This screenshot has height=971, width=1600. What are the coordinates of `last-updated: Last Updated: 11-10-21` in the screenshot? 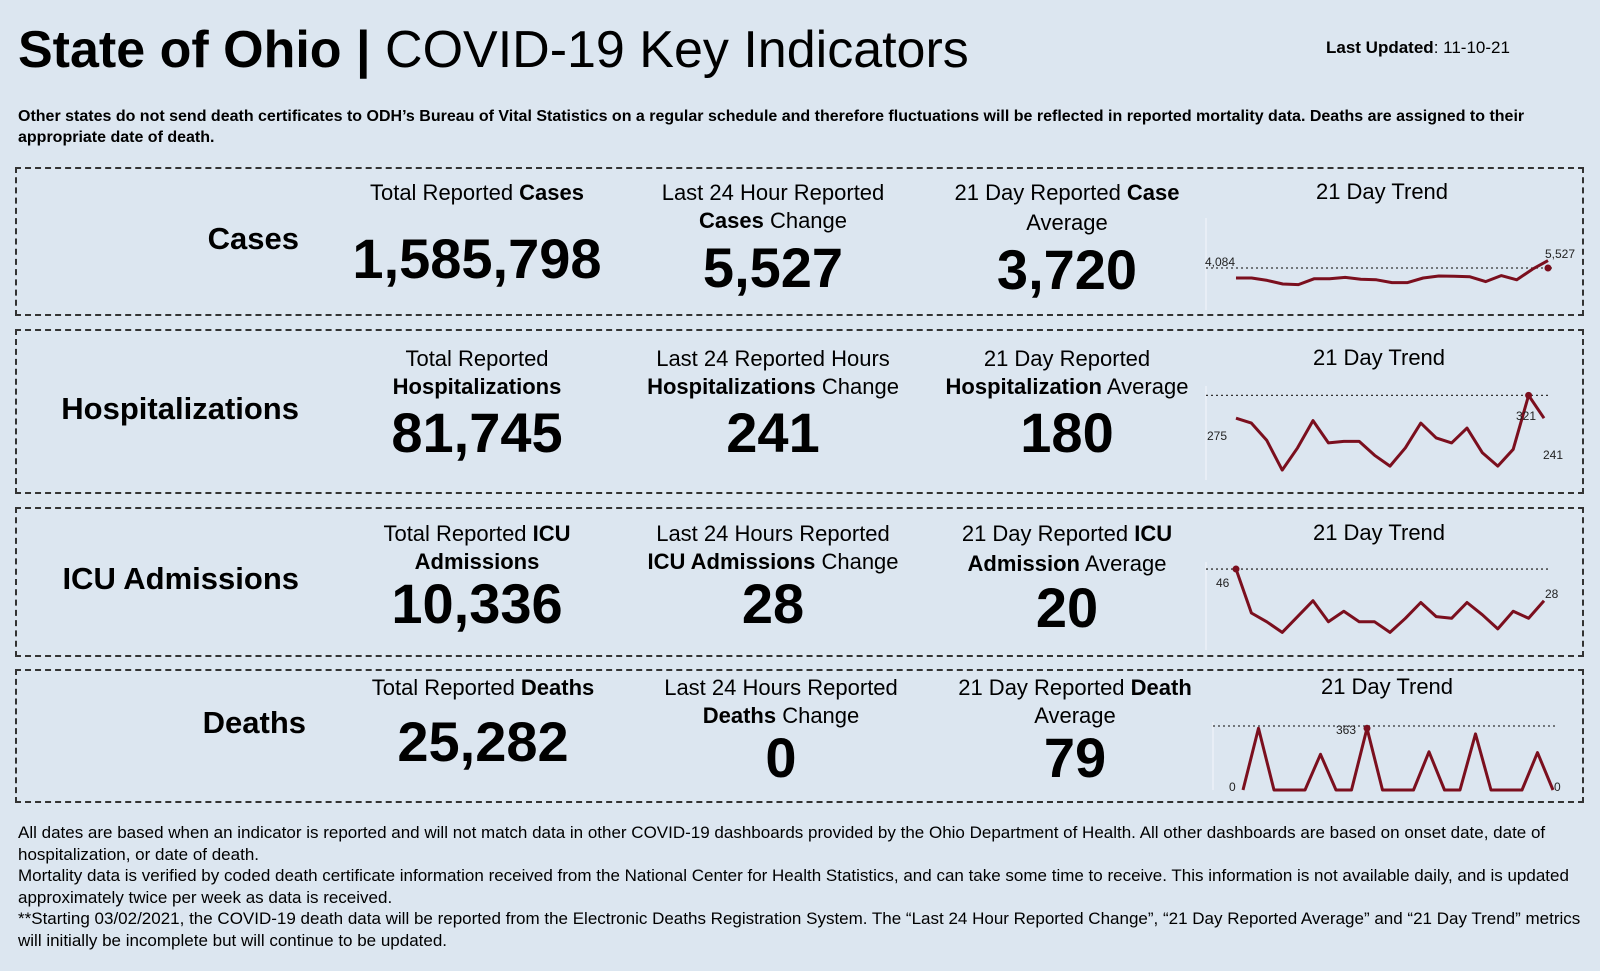 It's located at (1418, 48).